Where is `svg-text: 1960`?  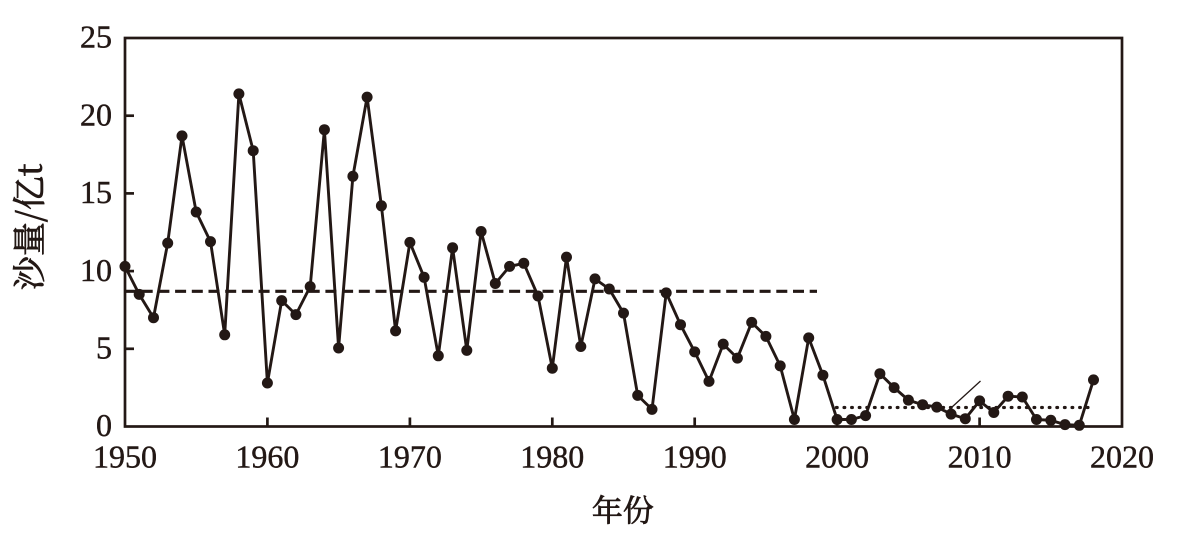
svg-text: 1960 is located at coordinates (267, 456).